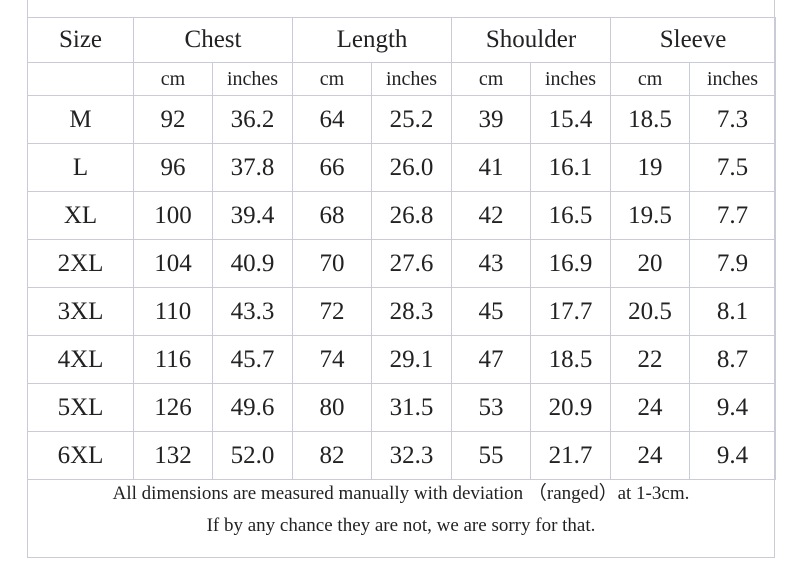 This screenshot has width=800, height=570. I want to click on measurement-cell: 29.1, so click(412, 359).